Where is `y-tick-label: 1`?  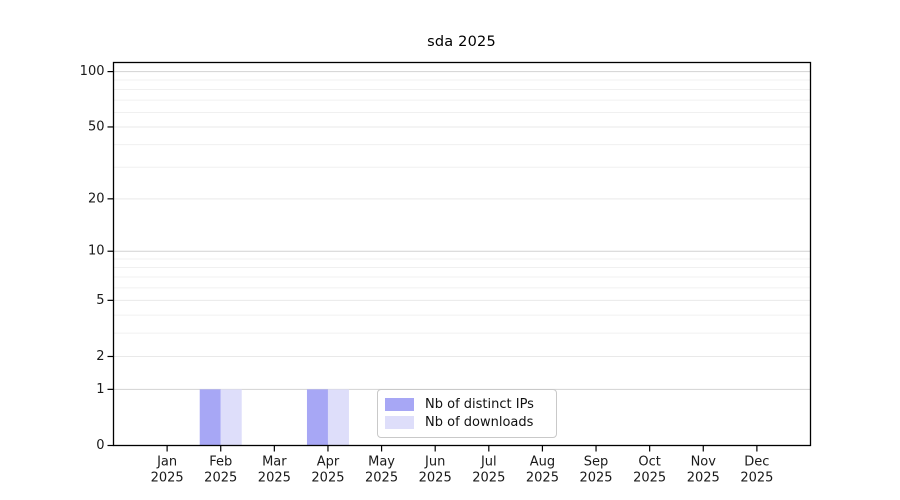 y-tick-label: 1 is located at coordinates (100, 389).